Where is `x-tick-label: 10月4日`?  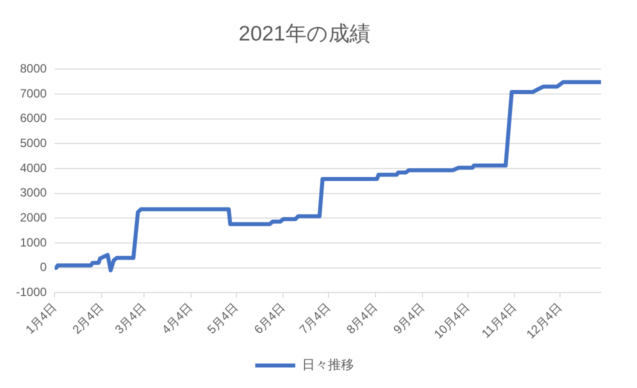 x-tick-label: 10月4日 is located at coordinates (451, 321).